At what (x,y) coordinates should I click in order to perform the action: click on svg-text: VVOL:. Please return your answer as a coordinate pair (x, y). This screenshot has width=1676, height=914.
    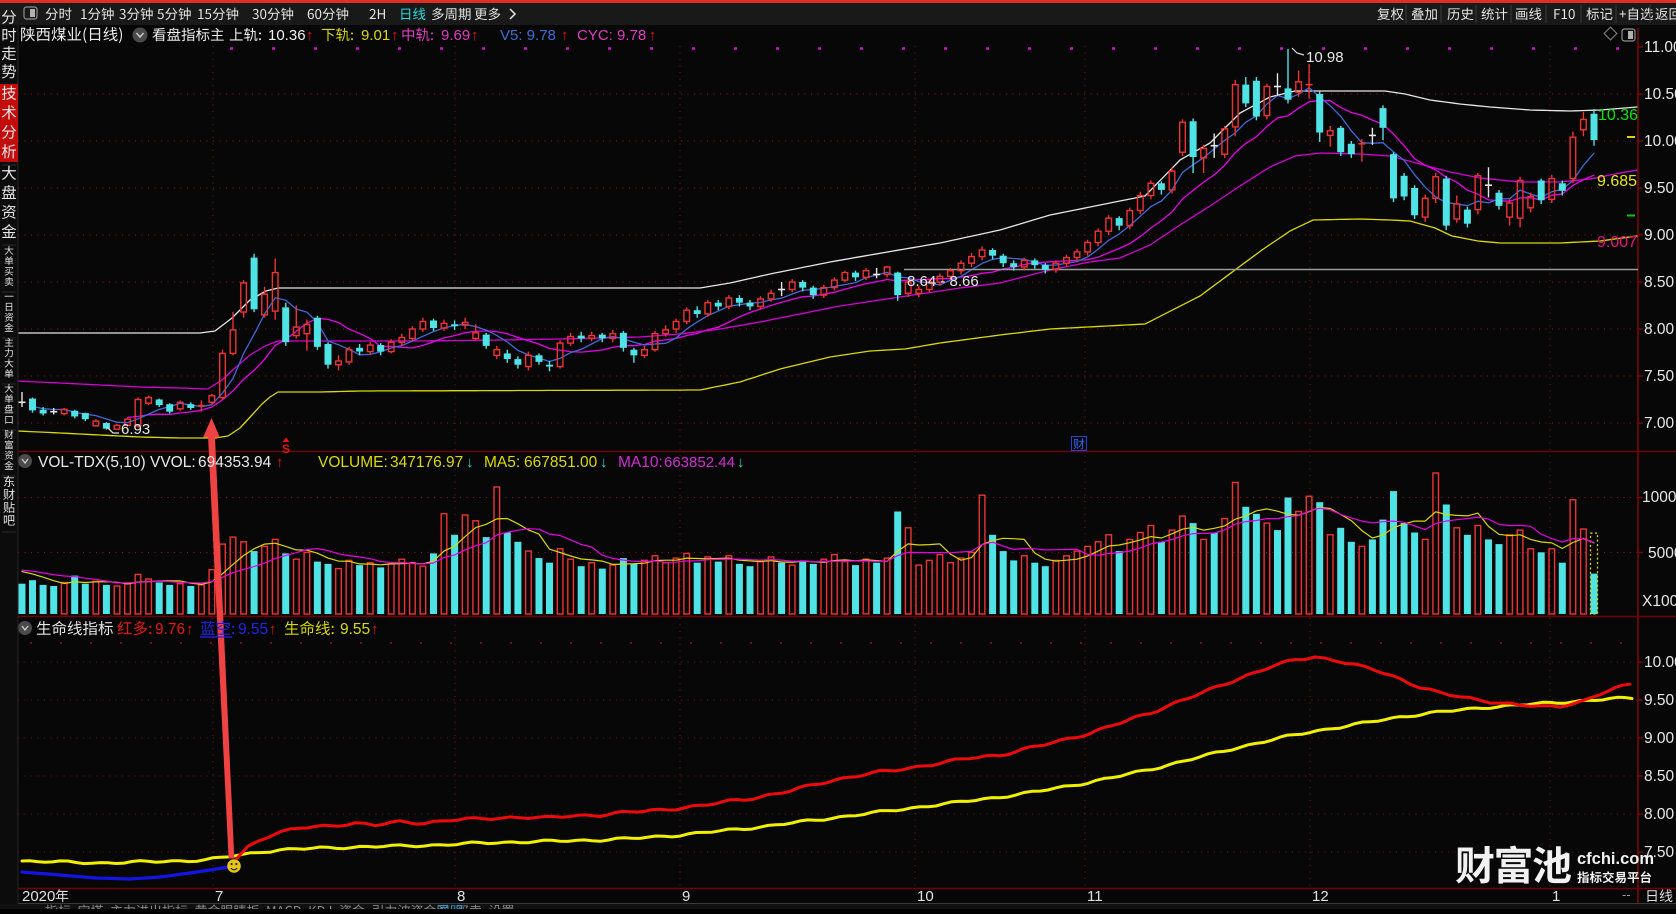
    Looking at the image, I should click on (173, 462).